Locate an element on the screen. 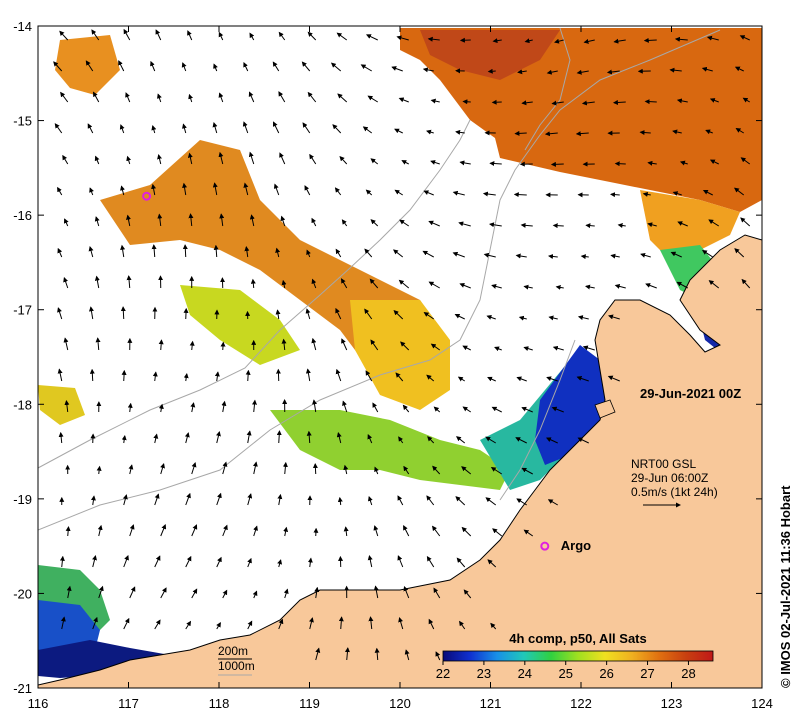  x-tick-label: 123 is located at coordinates (672, 703).